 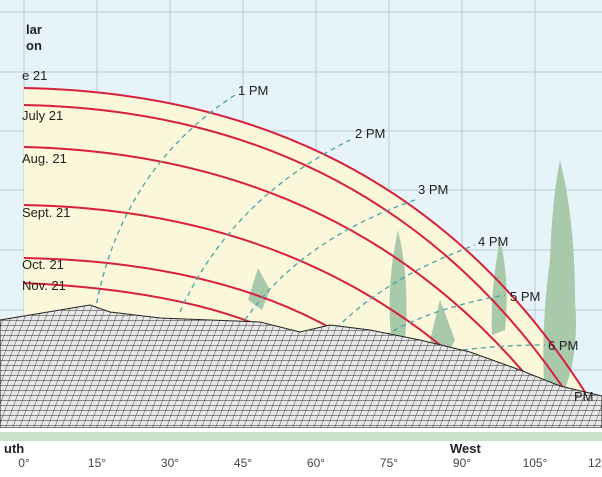 What do you see at coordinates (34, 29) in the screenshot?
I see `title-line: lar` at bounding box center [34, 29].